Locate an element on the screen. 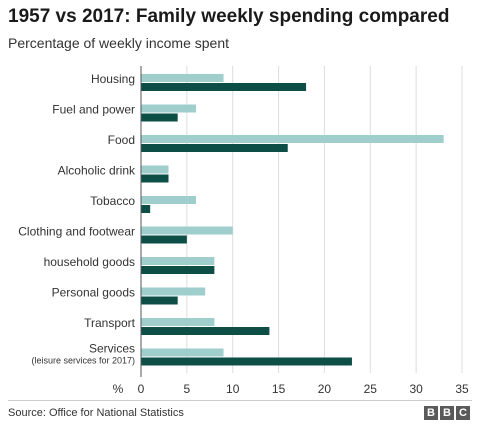 Image resolution: width=480 pixels, height=432 pixels. category-label: Alcoholic drink is located at coordinates (97, 171).